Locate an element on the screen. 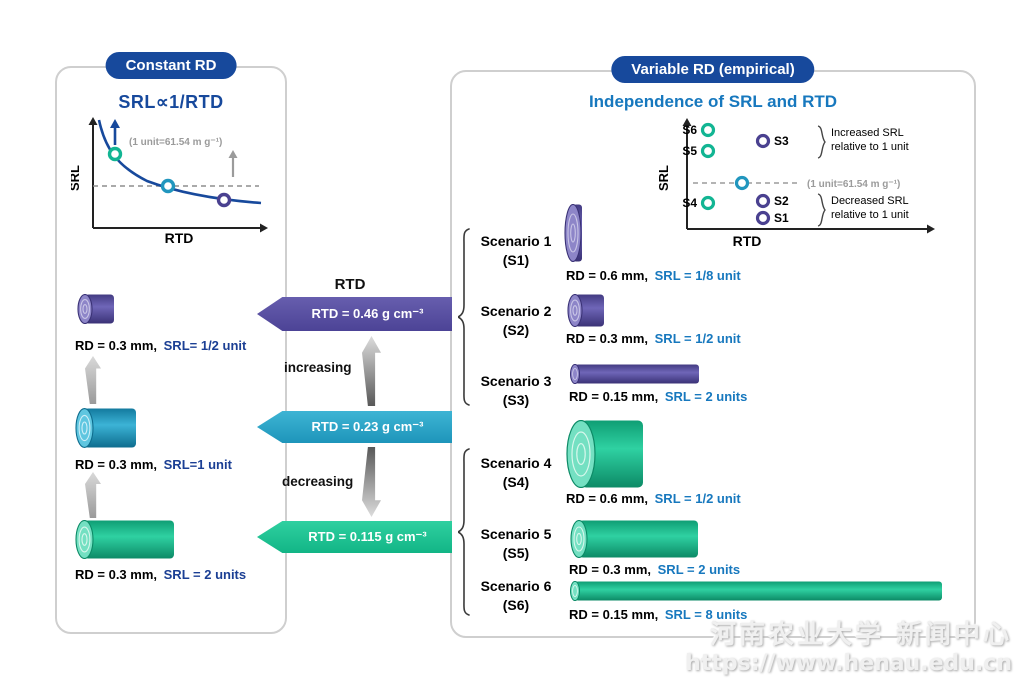  scenario-name: Scenario 4 is located at coordinates (516, 463).